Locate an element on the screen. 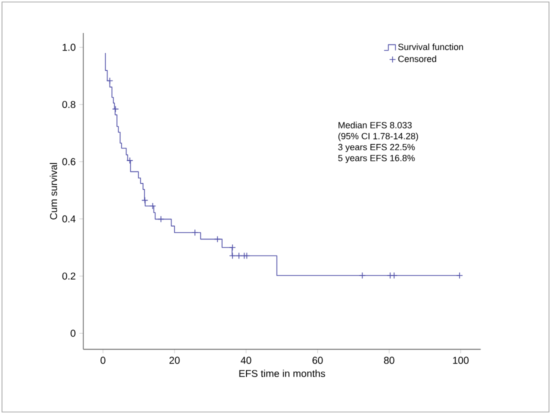  annotation: 3 years EFS 22.5% is located at coordinates (376, 148).